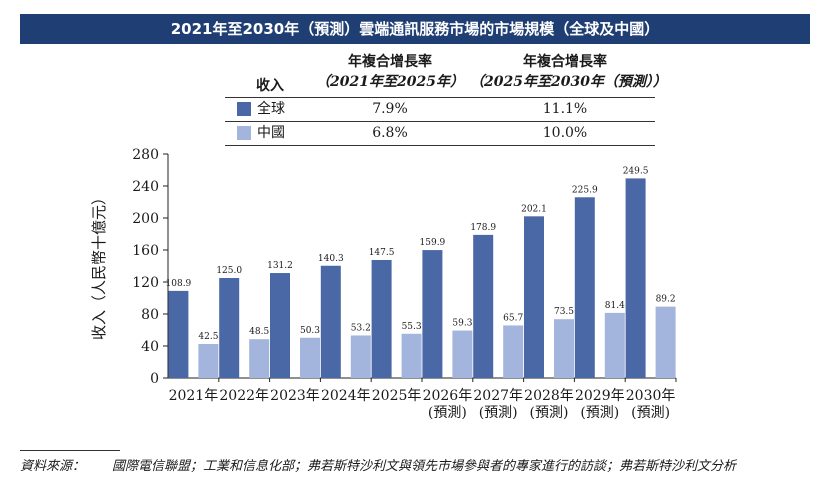  Describe the element at coordinates (615, 306) in the screenshot. I see `data-label-china: 81.4` at that location.